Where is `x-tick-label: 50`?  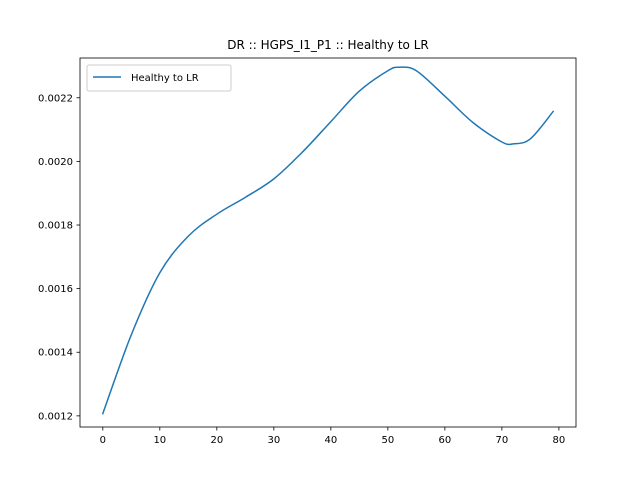
x-tick-label: 50 is located at coordinates (387, 440).